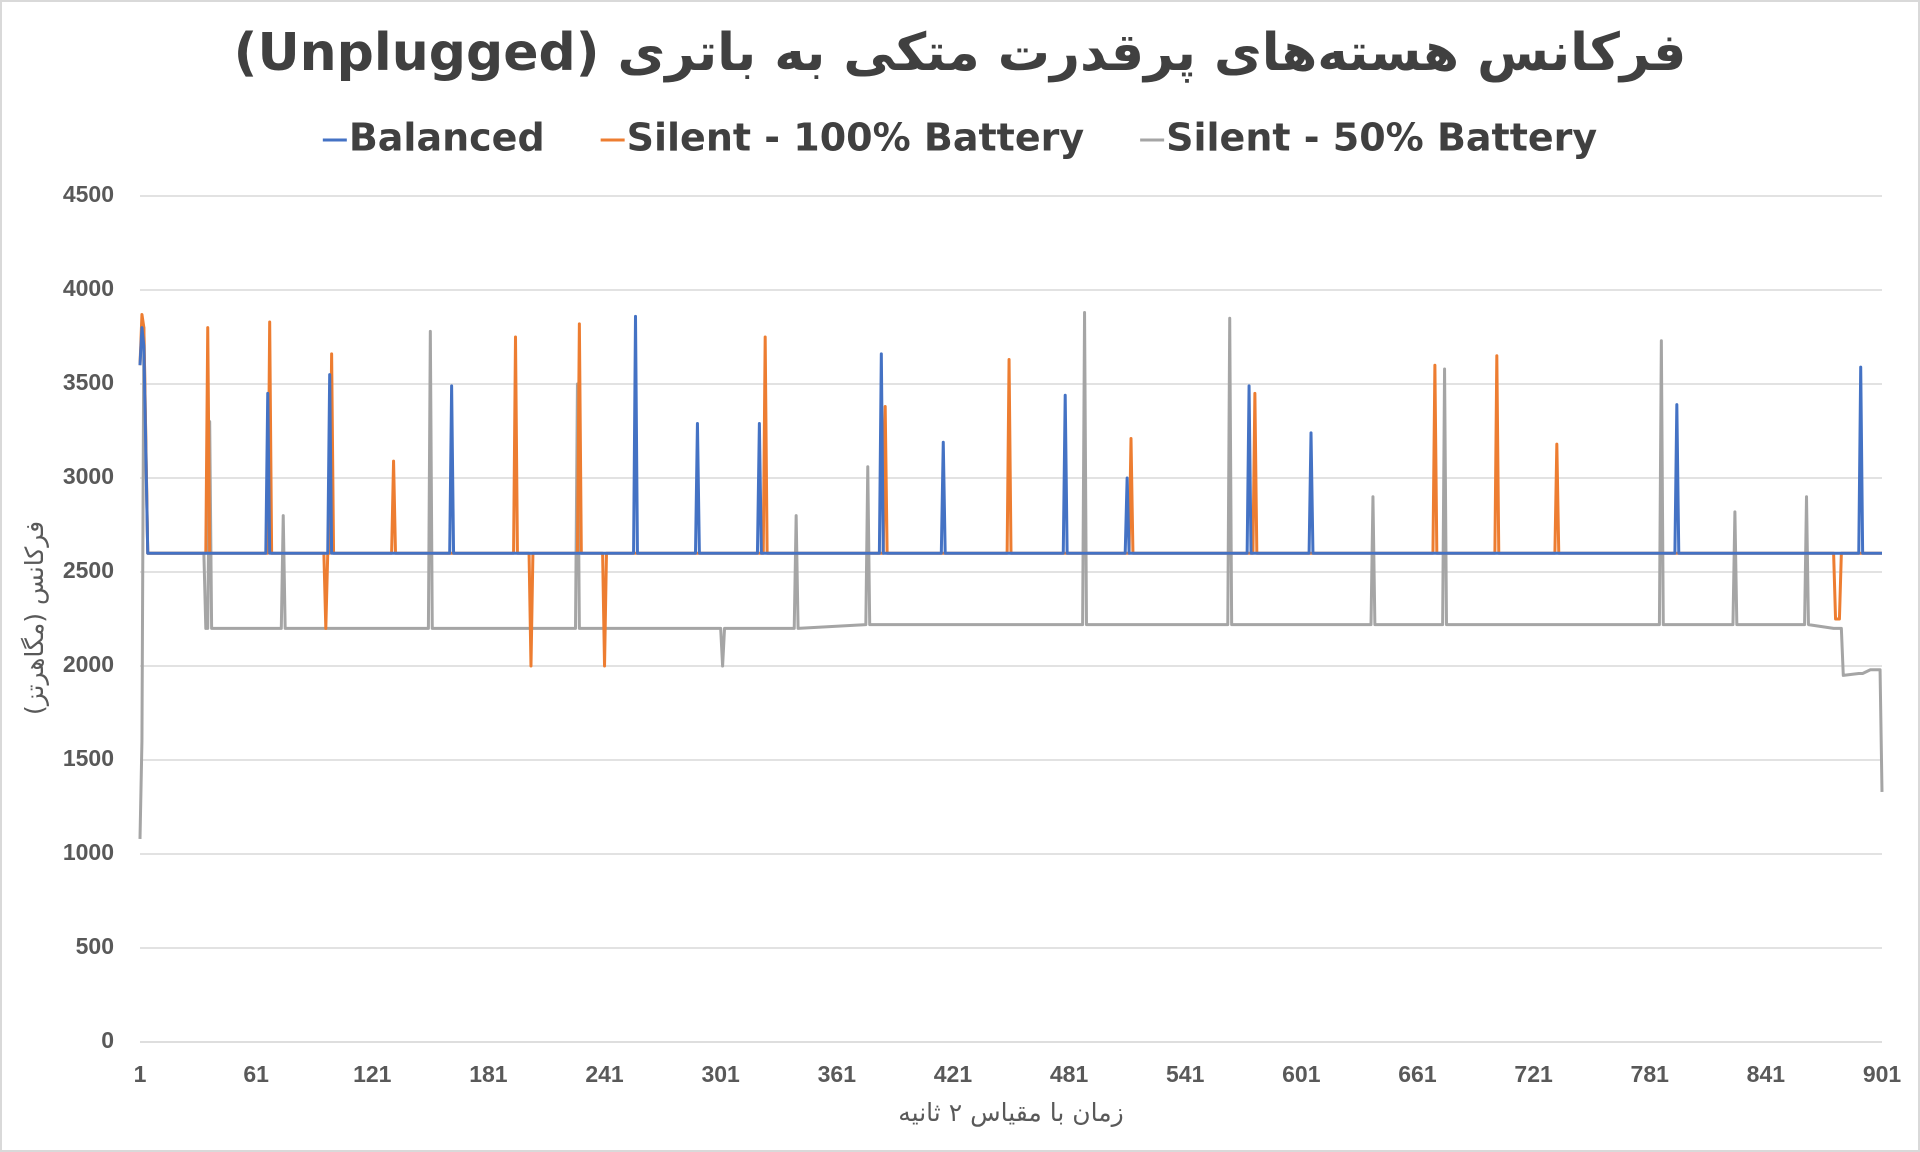  What do you see at coordinates (95, 946) in the screenshot?
I see `y-tick-label: 500` at bounding box center [95, 946].